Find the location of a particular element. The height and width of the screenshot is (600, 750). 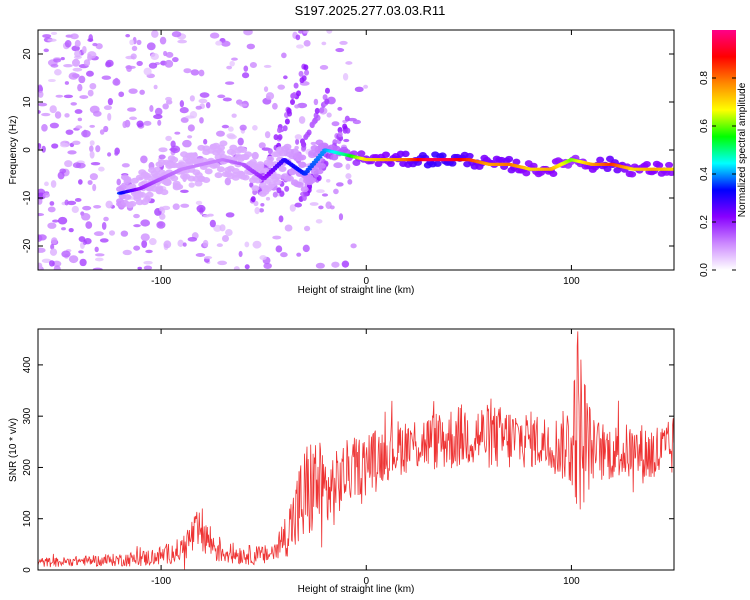

figure-title: S197.2025.277.03.03.R11 is located at coordinates (370, 10).